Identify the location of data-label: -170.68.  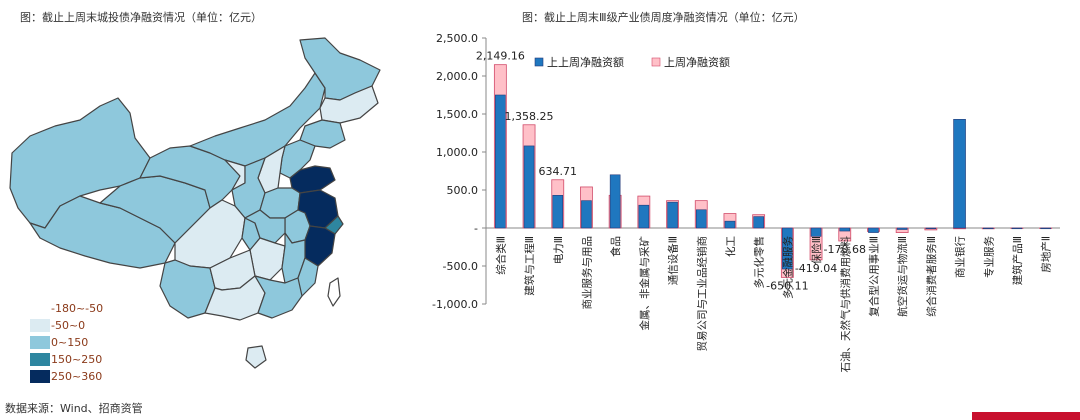
(845, 249).